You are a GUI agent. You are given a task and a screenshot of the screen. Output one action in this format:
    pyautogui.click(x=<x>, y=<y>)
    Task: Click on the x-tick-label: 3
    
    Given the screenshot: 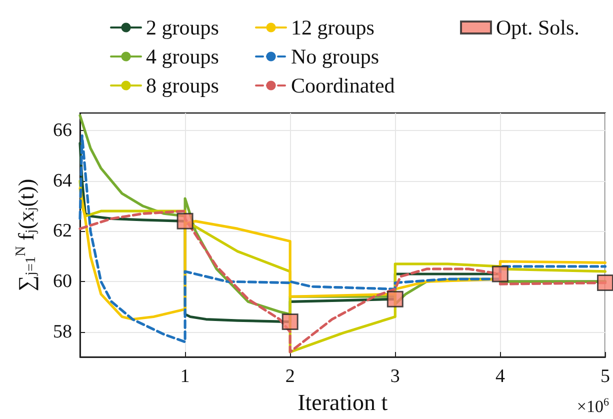 What is the action you would take?
    pyautogui.click(x=395, y=376)
    